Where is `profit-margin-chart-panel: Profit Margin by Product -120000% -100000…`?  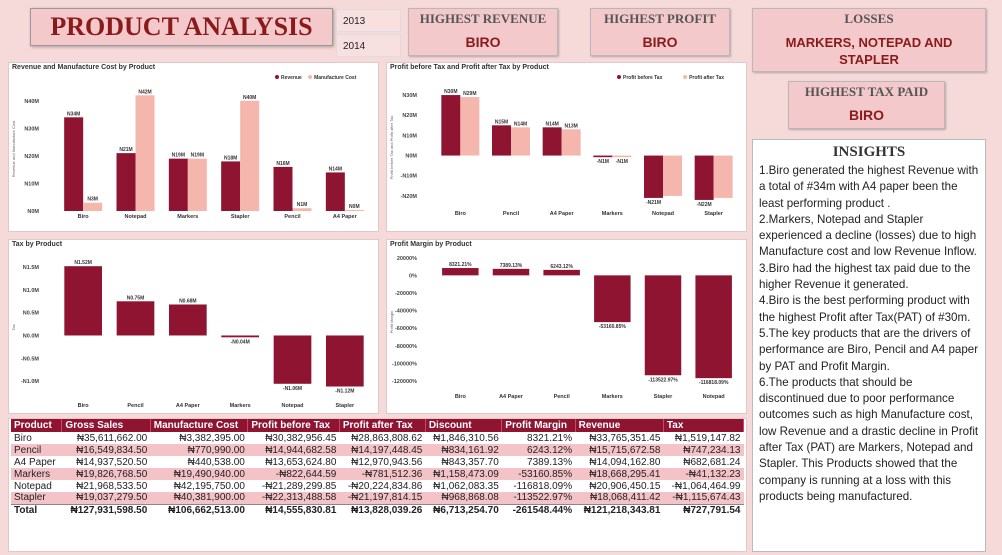 profit-margin-chart-panel: Profit Margin by Product -120000% -100000… is located at coordinates (566, 326).